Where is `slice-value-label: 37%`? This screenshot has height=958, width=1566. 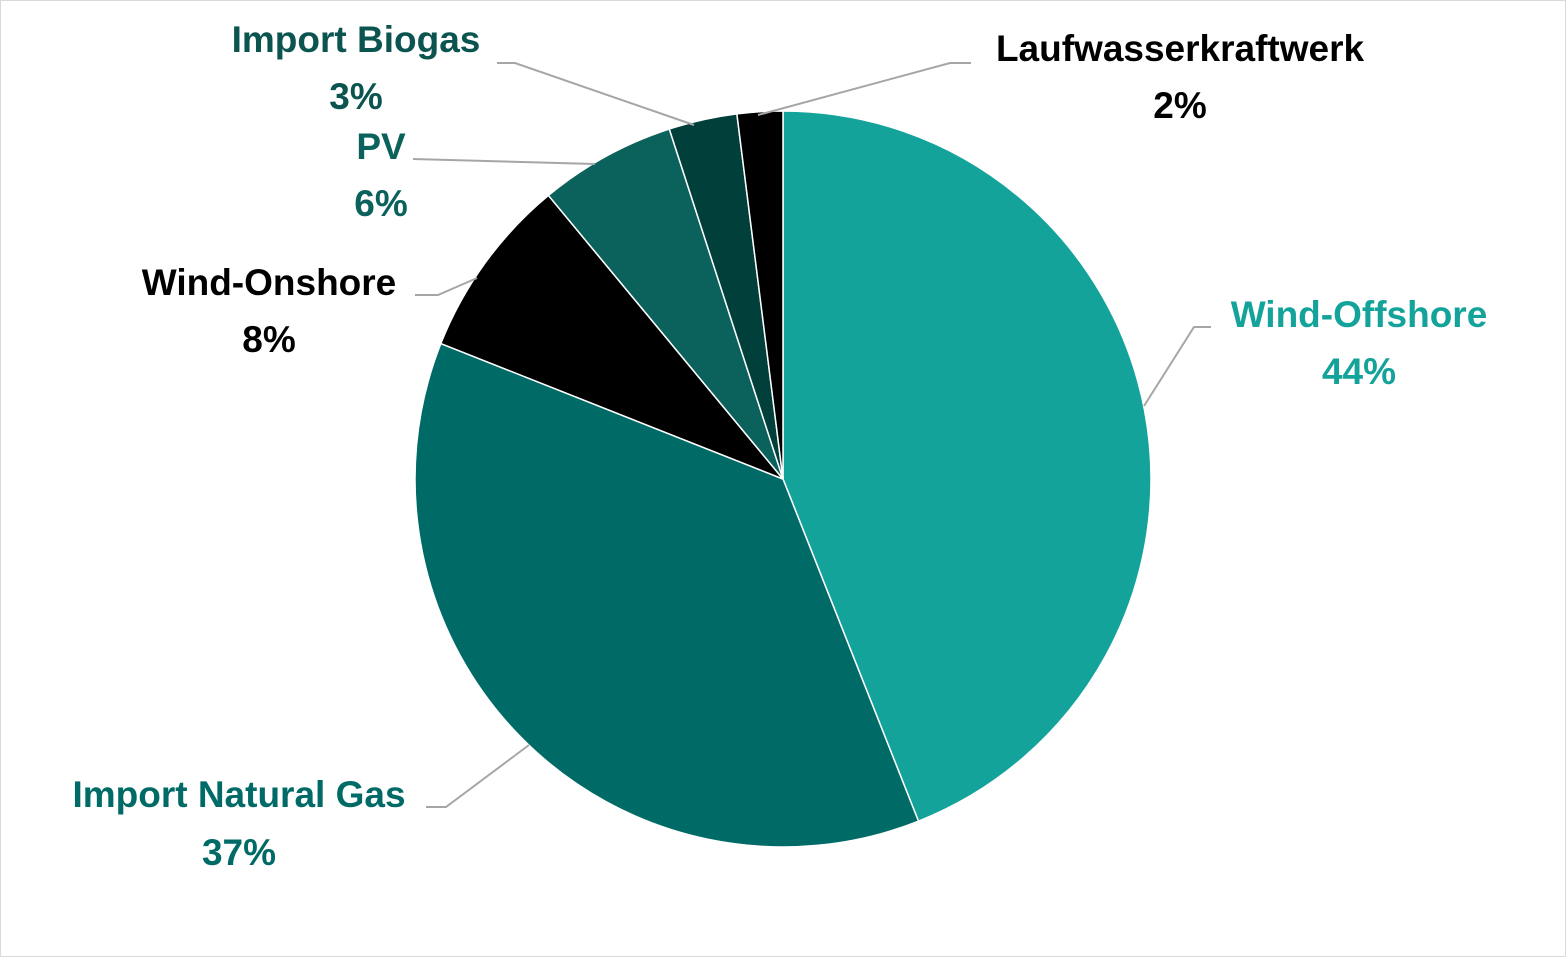 slice-value-label: 37% is located at coordinates (239, 852).